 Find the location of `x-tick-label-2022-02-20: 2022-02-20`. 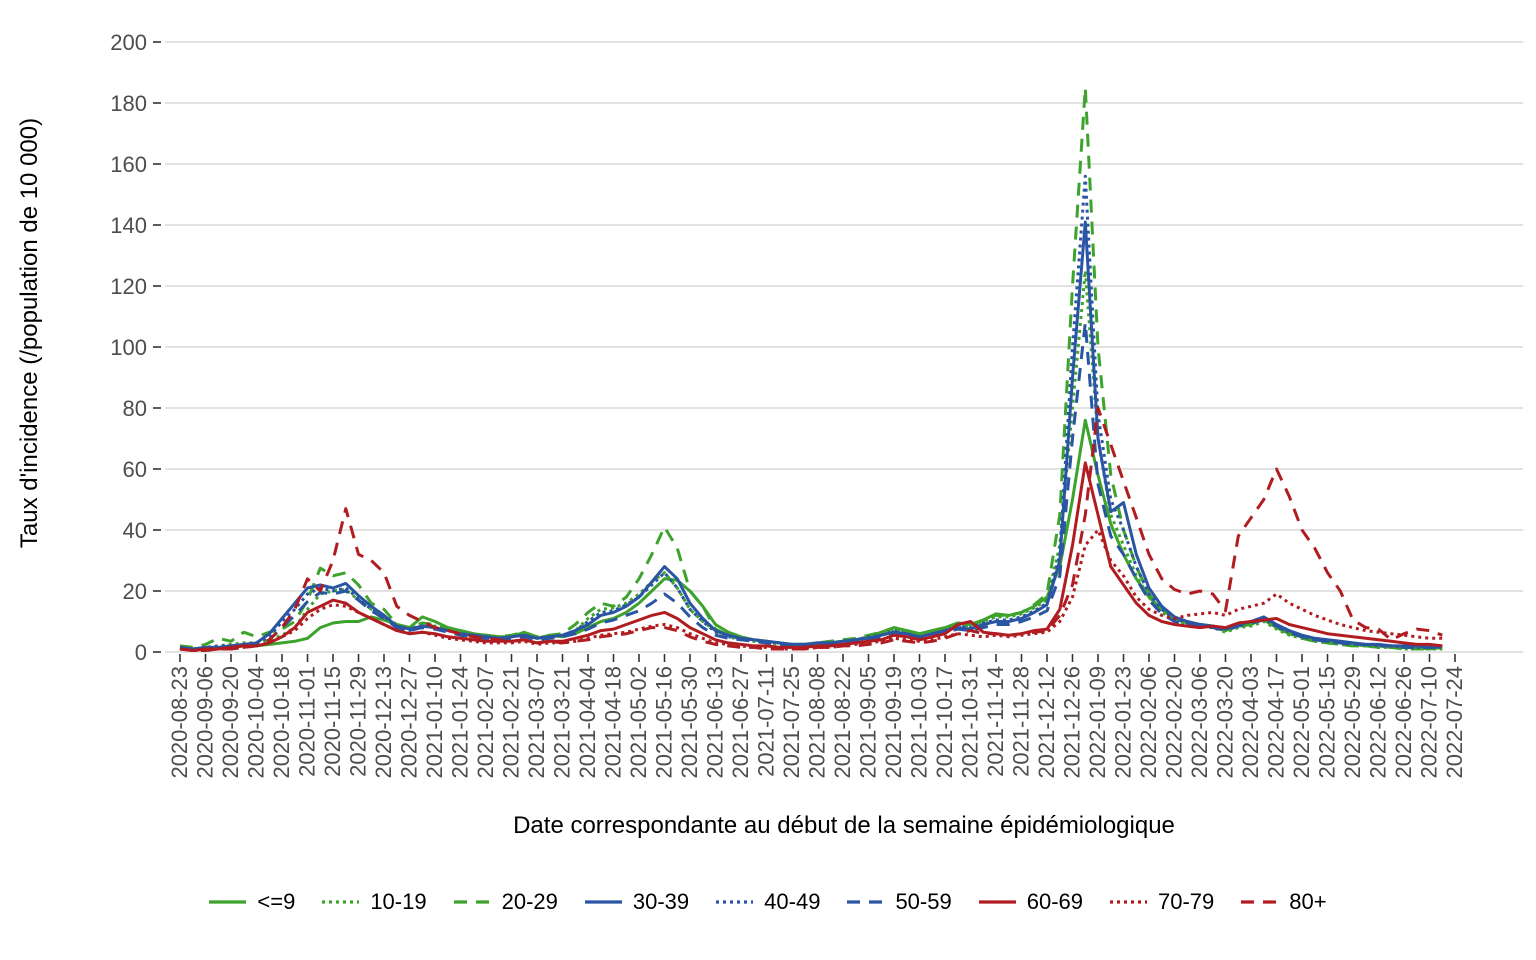

x-tick-label-2022-02-20: 2022-02-20 is located at coordinates (1174, 722).